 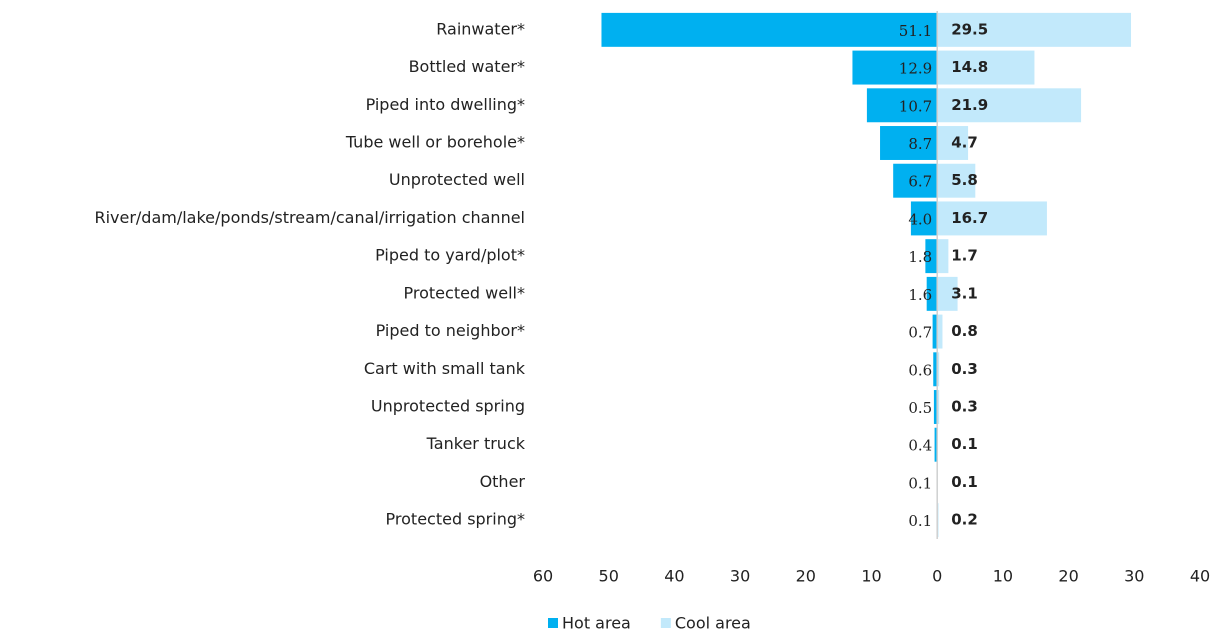 I want to click on value-label: 0.5, so click(x=920, y=408).